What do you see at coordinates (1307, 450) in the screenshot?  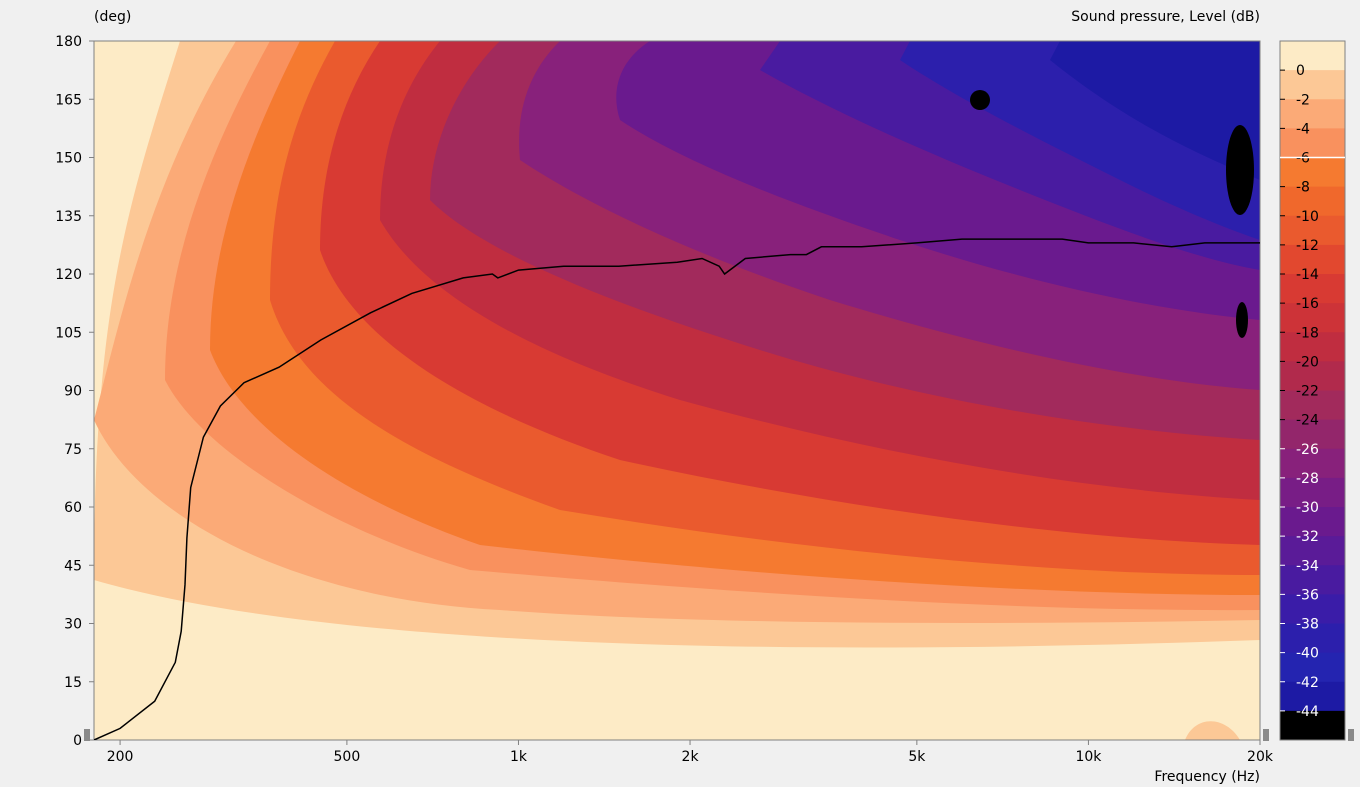 I see `legend-label: -26` at bounding box center [1307, 450].